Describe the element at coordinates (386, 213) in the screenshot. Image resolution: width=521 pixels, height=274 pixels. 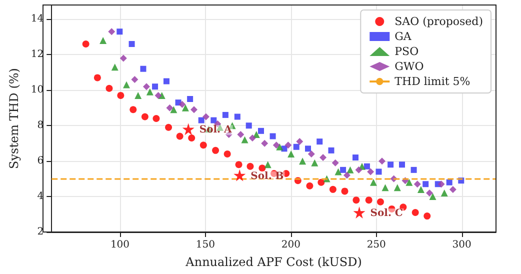
I see `annotation: Sol. C` at that location.